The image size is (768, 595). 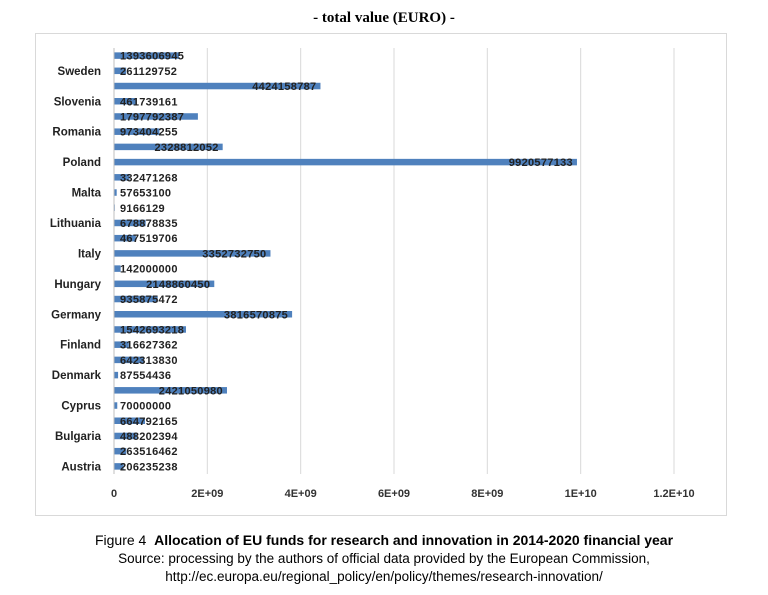 What do you see at coordinates (90, 254) in the screenshot?
I see `category-label: Italy` at bounding box center [90, 254].